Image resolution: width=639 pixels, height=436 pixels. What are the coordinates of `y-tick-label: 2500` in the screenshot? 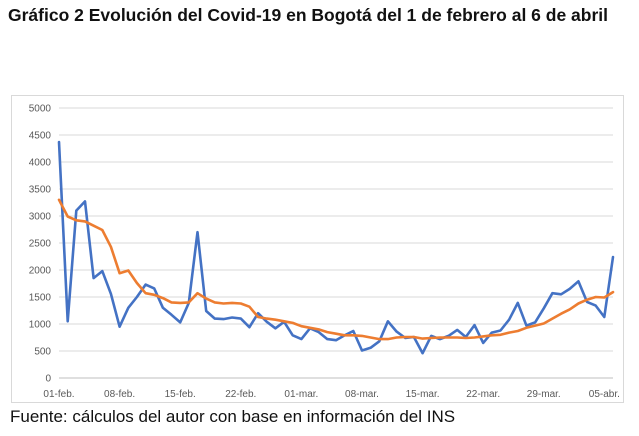 It's located at (40, 244).